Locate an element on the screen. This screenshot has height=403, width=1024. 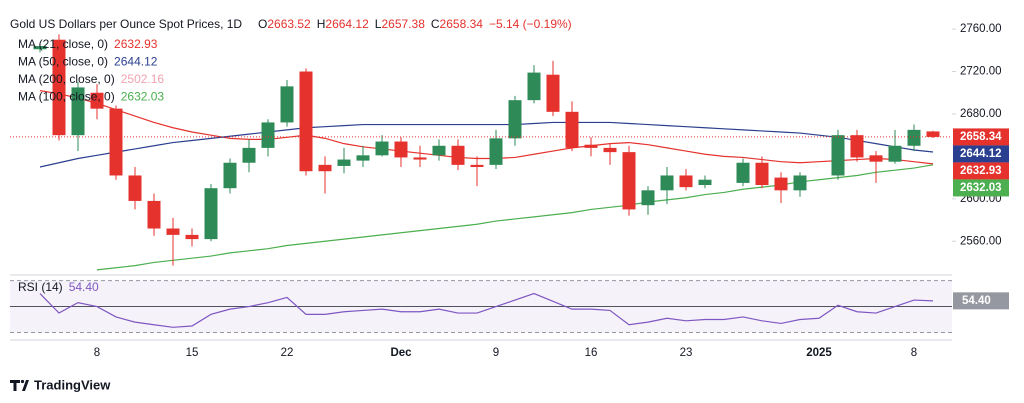
rsi-tag-label: 54.40 is located at coordinates (976, 301).